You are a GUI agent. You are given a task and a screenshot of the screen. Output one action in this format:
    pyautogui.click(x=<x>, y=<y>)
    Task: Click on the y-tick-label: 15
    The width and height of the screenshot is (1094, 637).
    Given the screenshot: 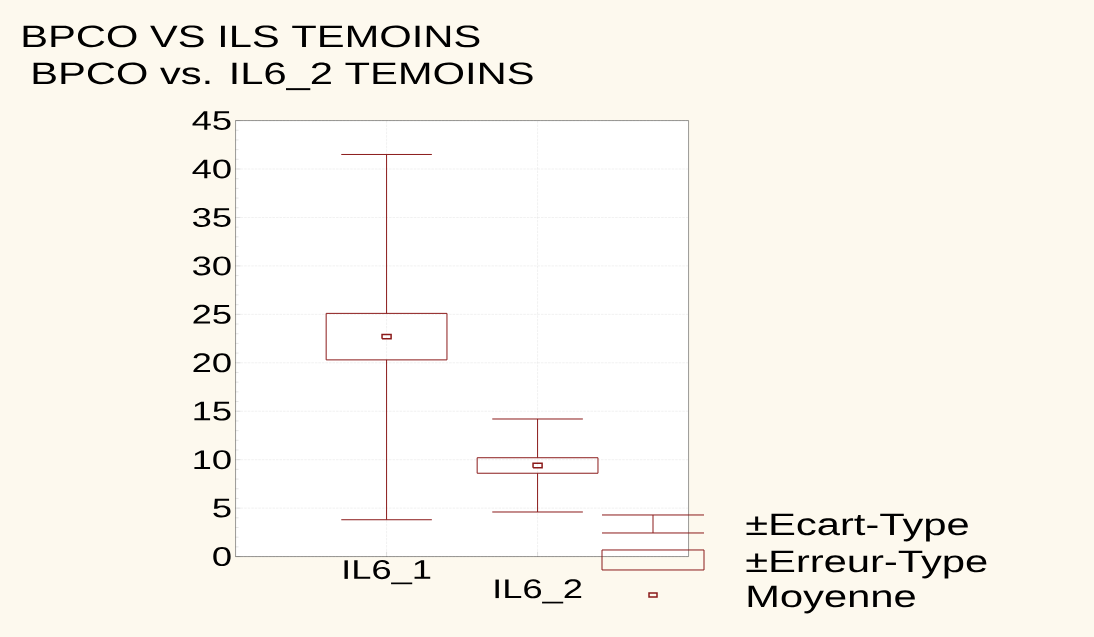 What is the action you would take?
    pyautogui.click(x=212, y=411)
    